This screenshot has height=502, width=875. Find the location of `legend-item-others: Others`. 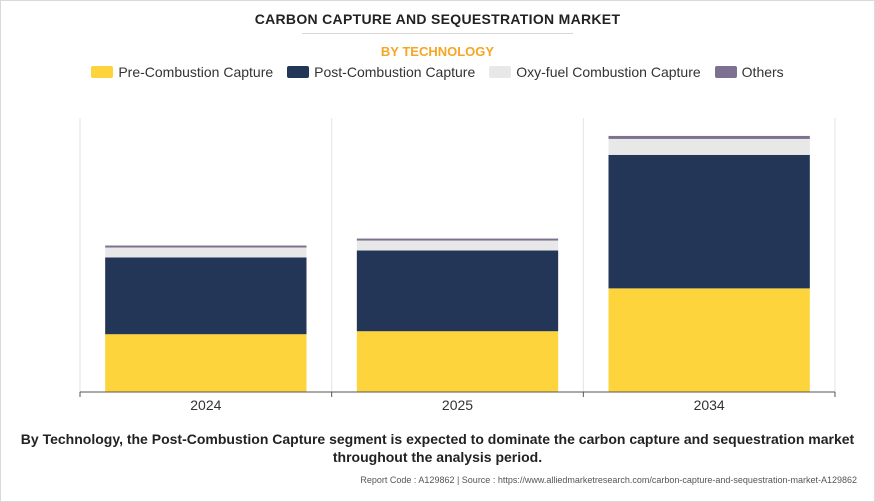

legend-item-others: Others is located at coordinates (749, 72).